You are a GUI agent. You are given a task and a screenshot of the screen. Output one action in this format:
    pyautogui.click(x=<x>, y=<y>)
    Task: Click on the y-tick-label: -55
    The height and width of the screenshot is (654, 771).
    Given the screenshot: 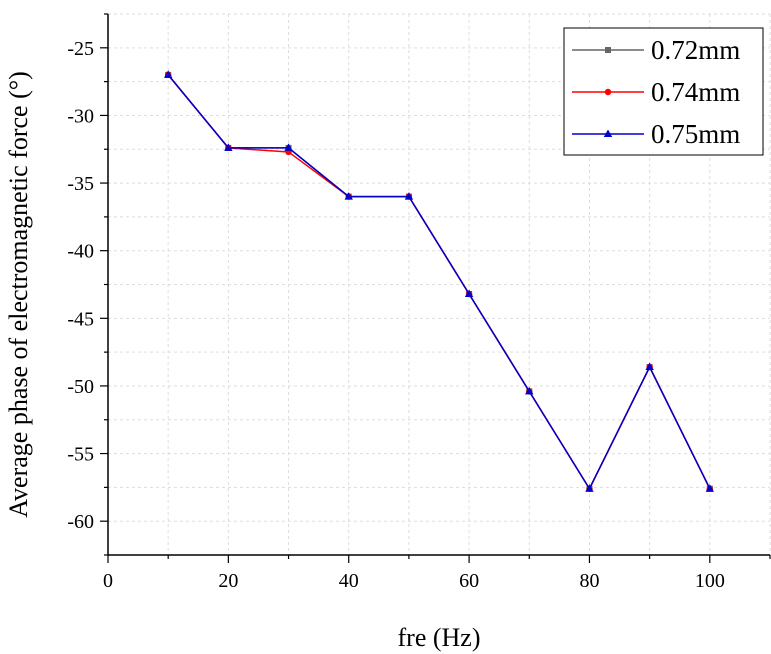 What is the action you would take?
    pyautogui.click(x=80, y=455)
    